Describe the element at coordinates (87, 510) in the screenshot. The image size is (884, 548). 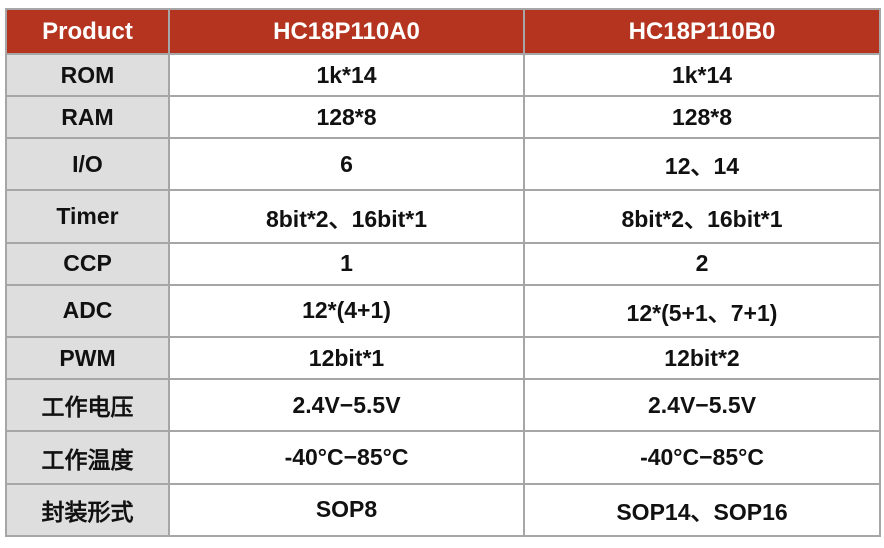
I see `row-label-package-type: 封装形式` at that location.